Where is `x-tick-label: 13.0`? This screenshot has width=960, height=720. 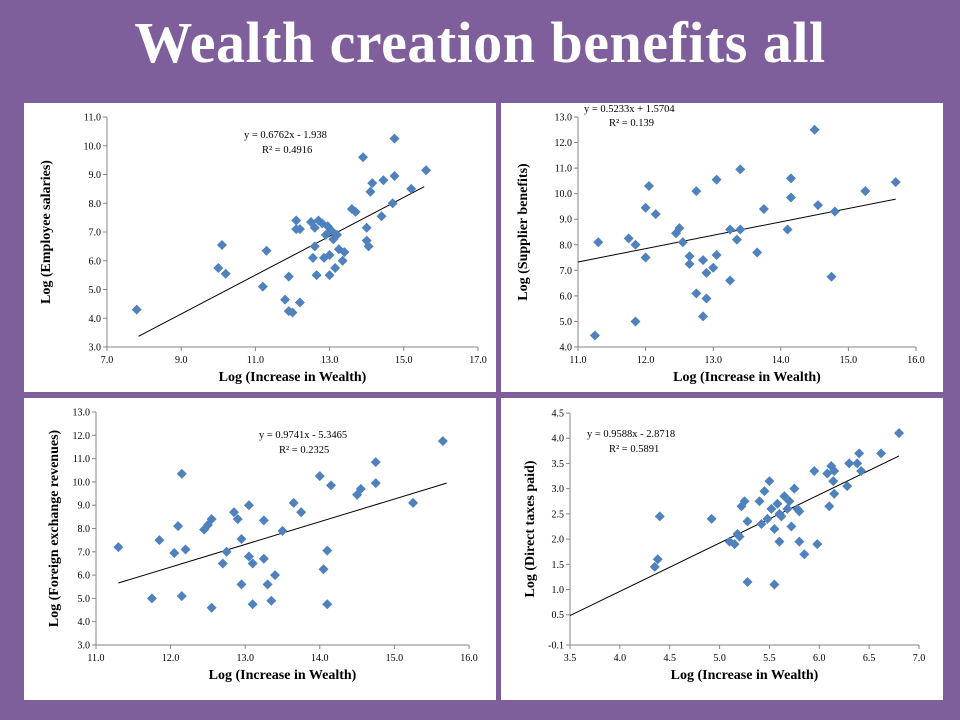
x-tick-label: 13.0 is located at coordinates (713, 360).